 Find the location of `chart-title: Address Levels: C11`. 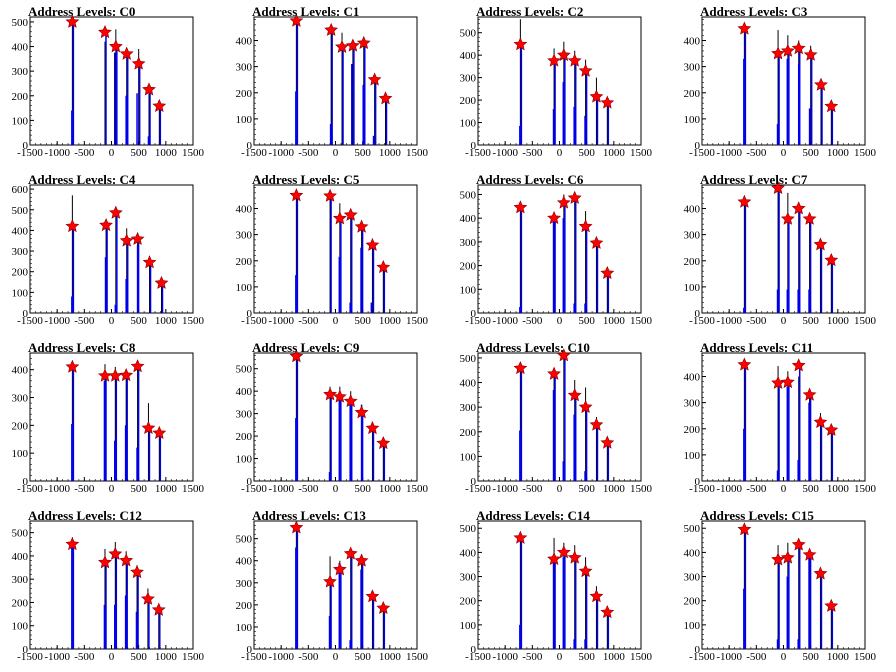

chart-title: Address Levels: C11 is located at coordinates (757, 347).